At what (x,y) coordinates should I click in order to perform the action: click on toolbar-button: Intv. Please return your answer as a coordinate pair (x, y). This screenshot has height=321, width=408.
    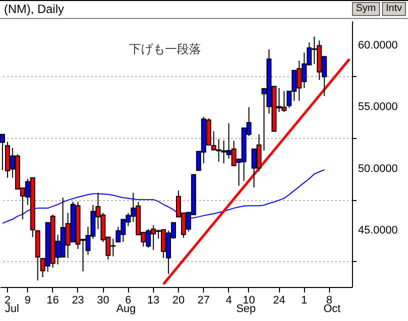
    Looking at the image, I should click on (394, 9).